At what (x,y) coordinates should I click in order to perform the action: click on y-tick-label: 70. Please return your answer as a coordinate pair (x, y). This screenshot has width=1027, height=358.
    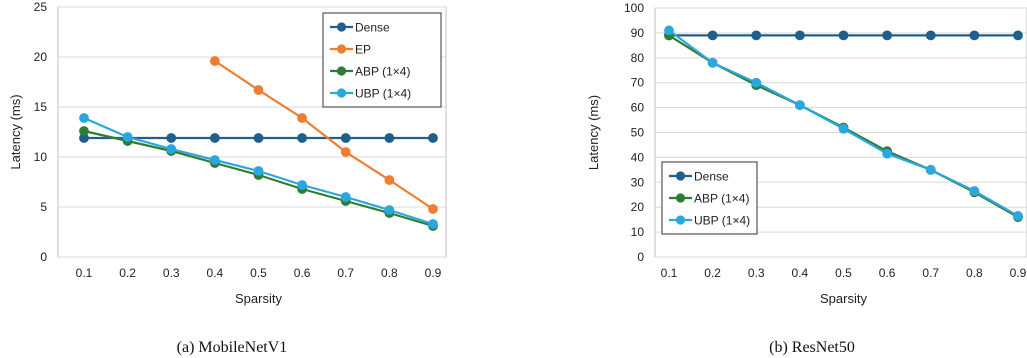
    Looking at the image, I should click on (638, 83).